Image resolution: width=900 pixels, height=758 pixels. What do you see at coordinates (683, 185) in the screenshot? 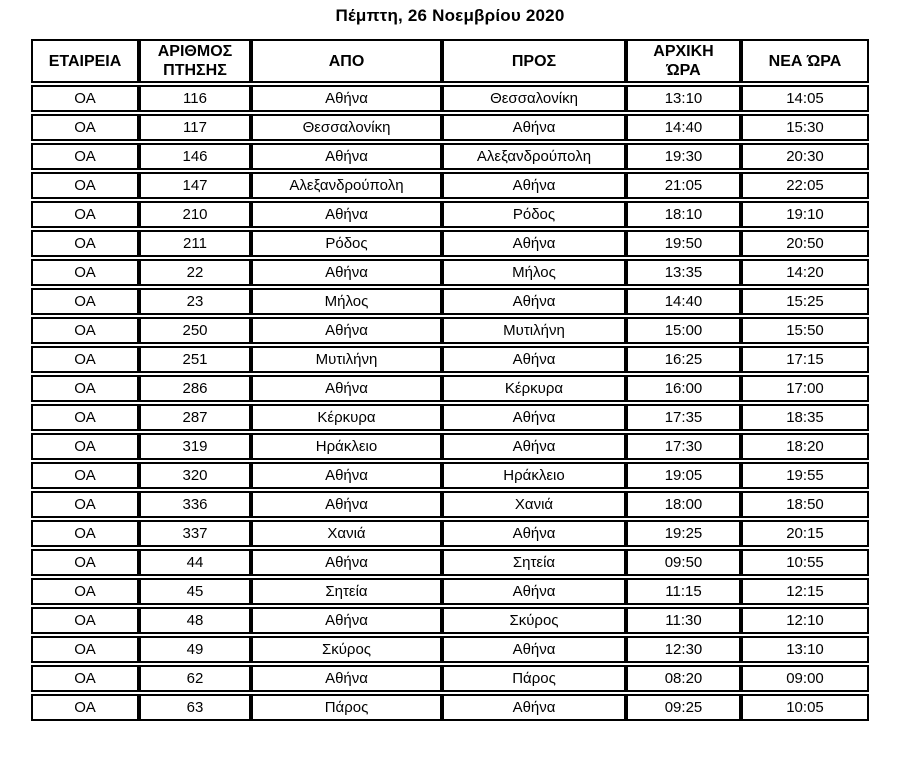
I see `table-cell: 21:05` at bounding box center [683, 185].